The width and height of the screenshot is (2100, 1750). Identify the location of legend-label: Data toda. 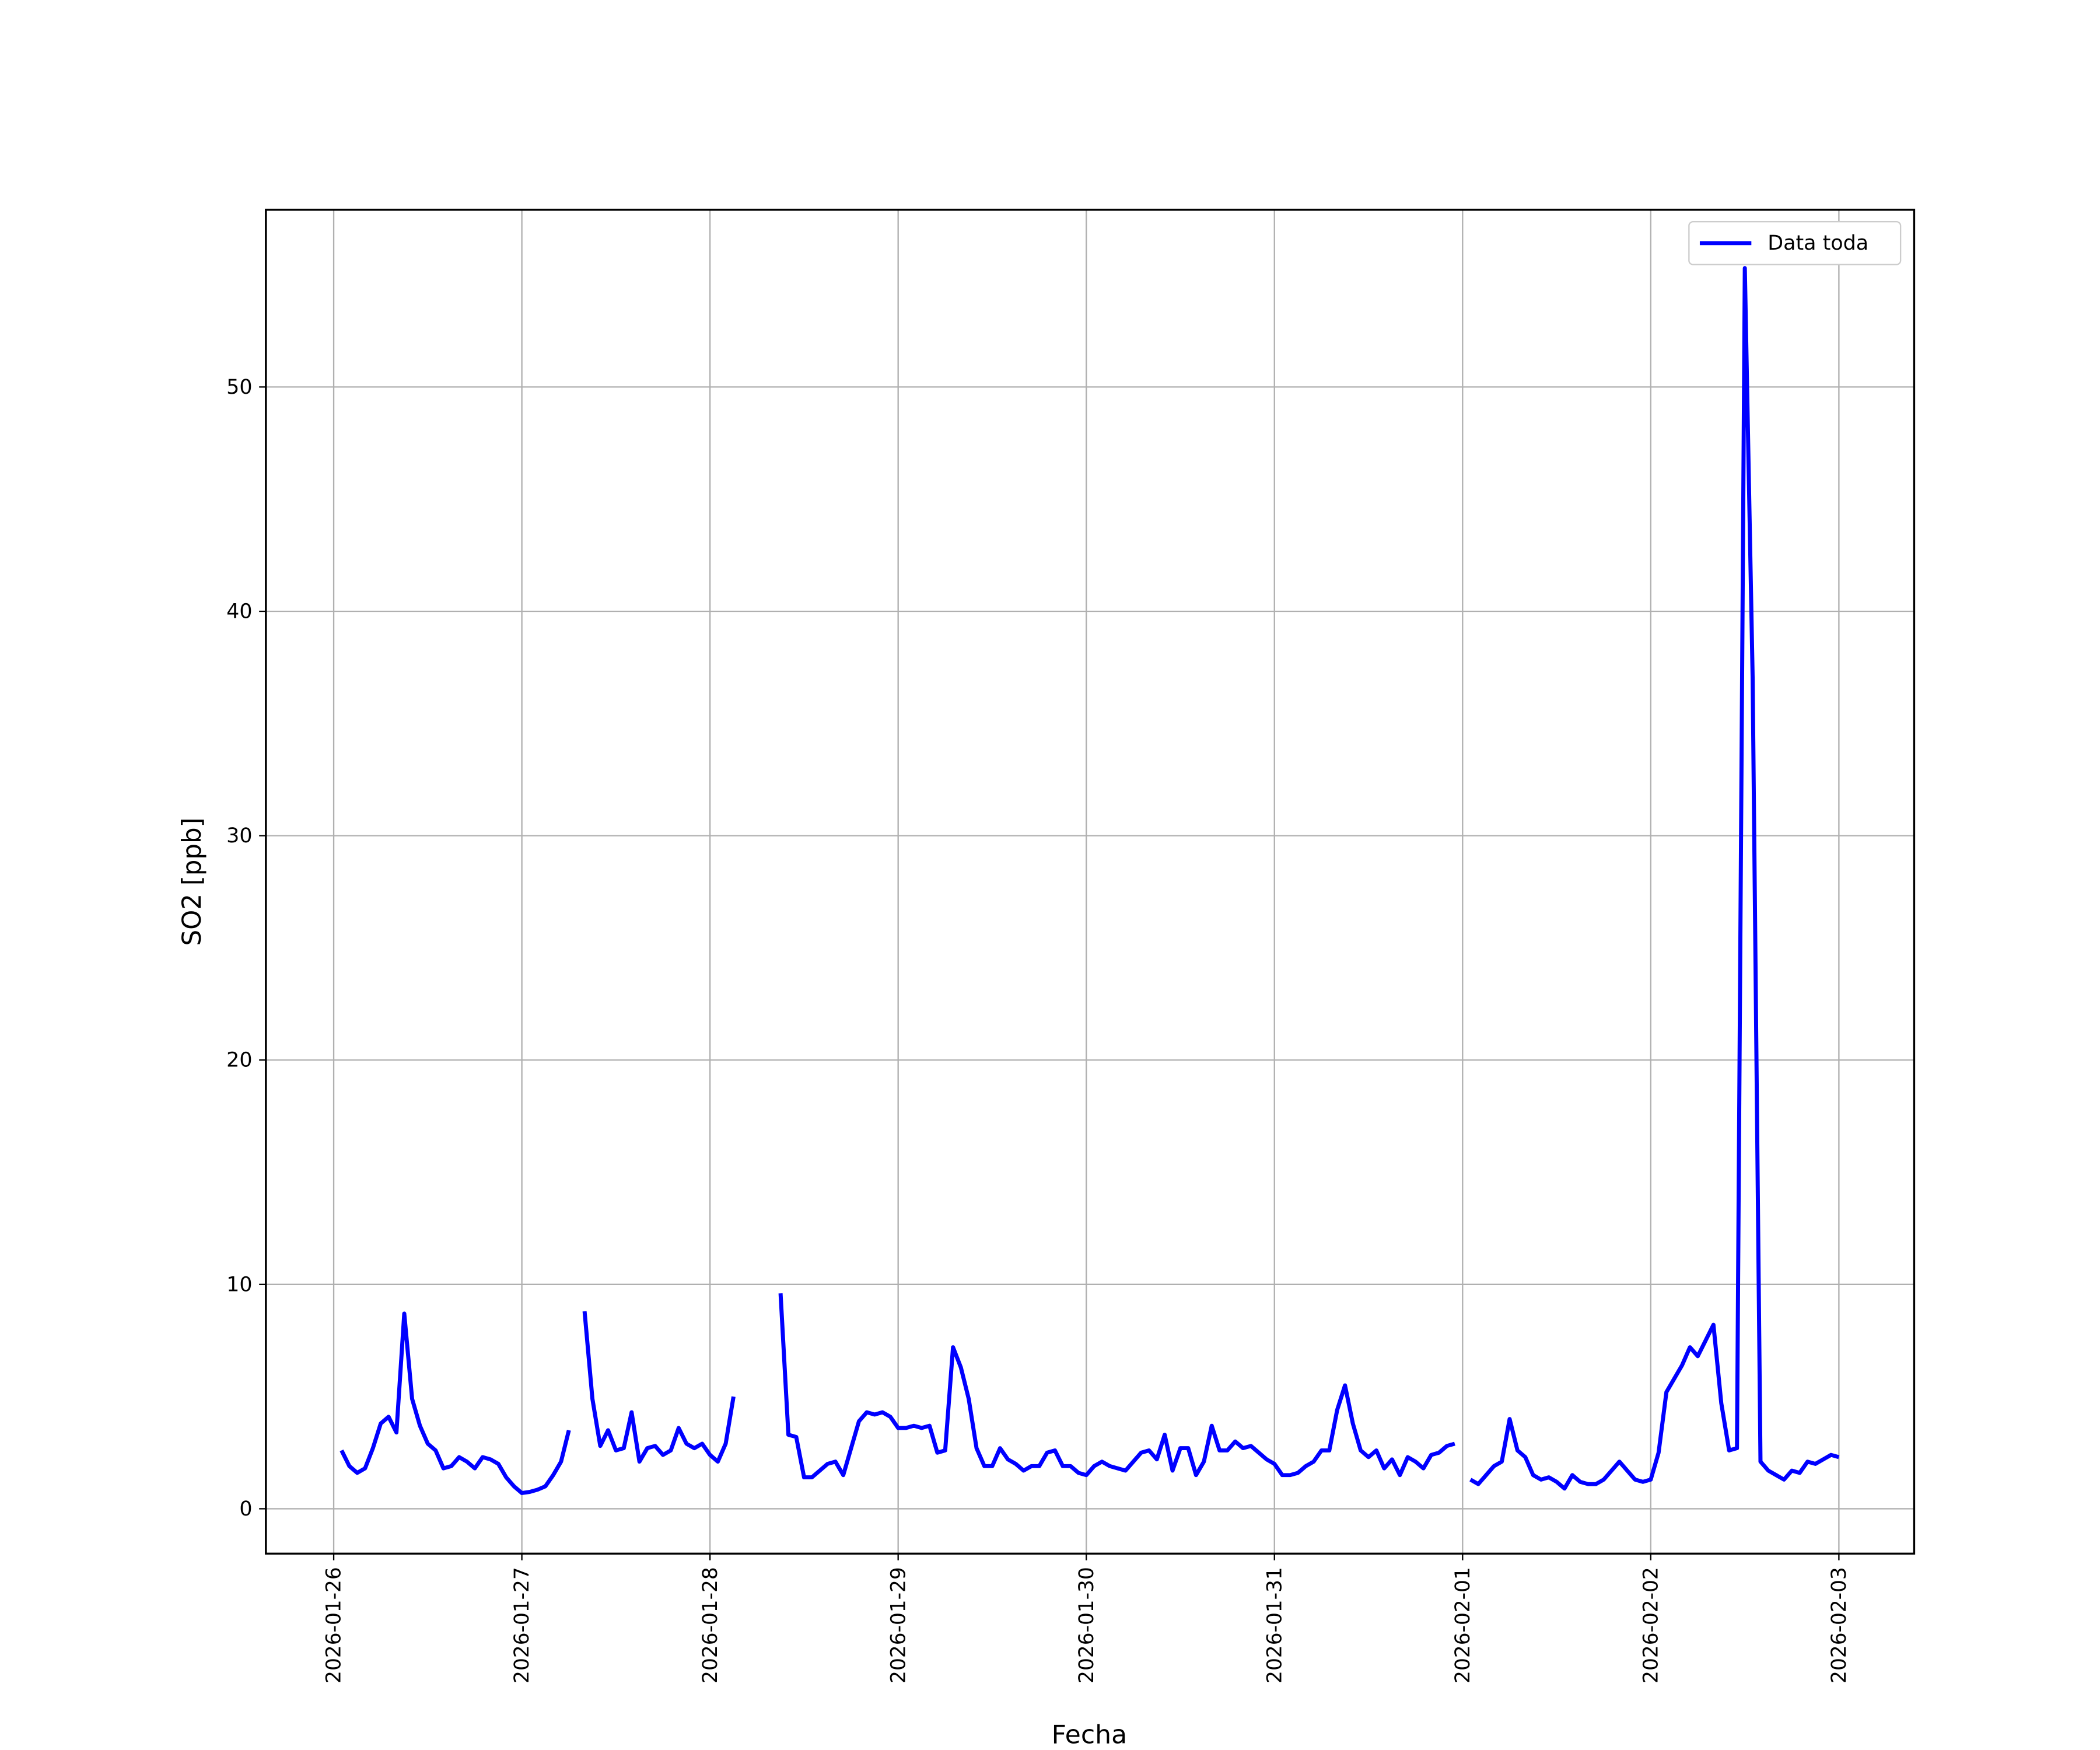
(1818, 243).